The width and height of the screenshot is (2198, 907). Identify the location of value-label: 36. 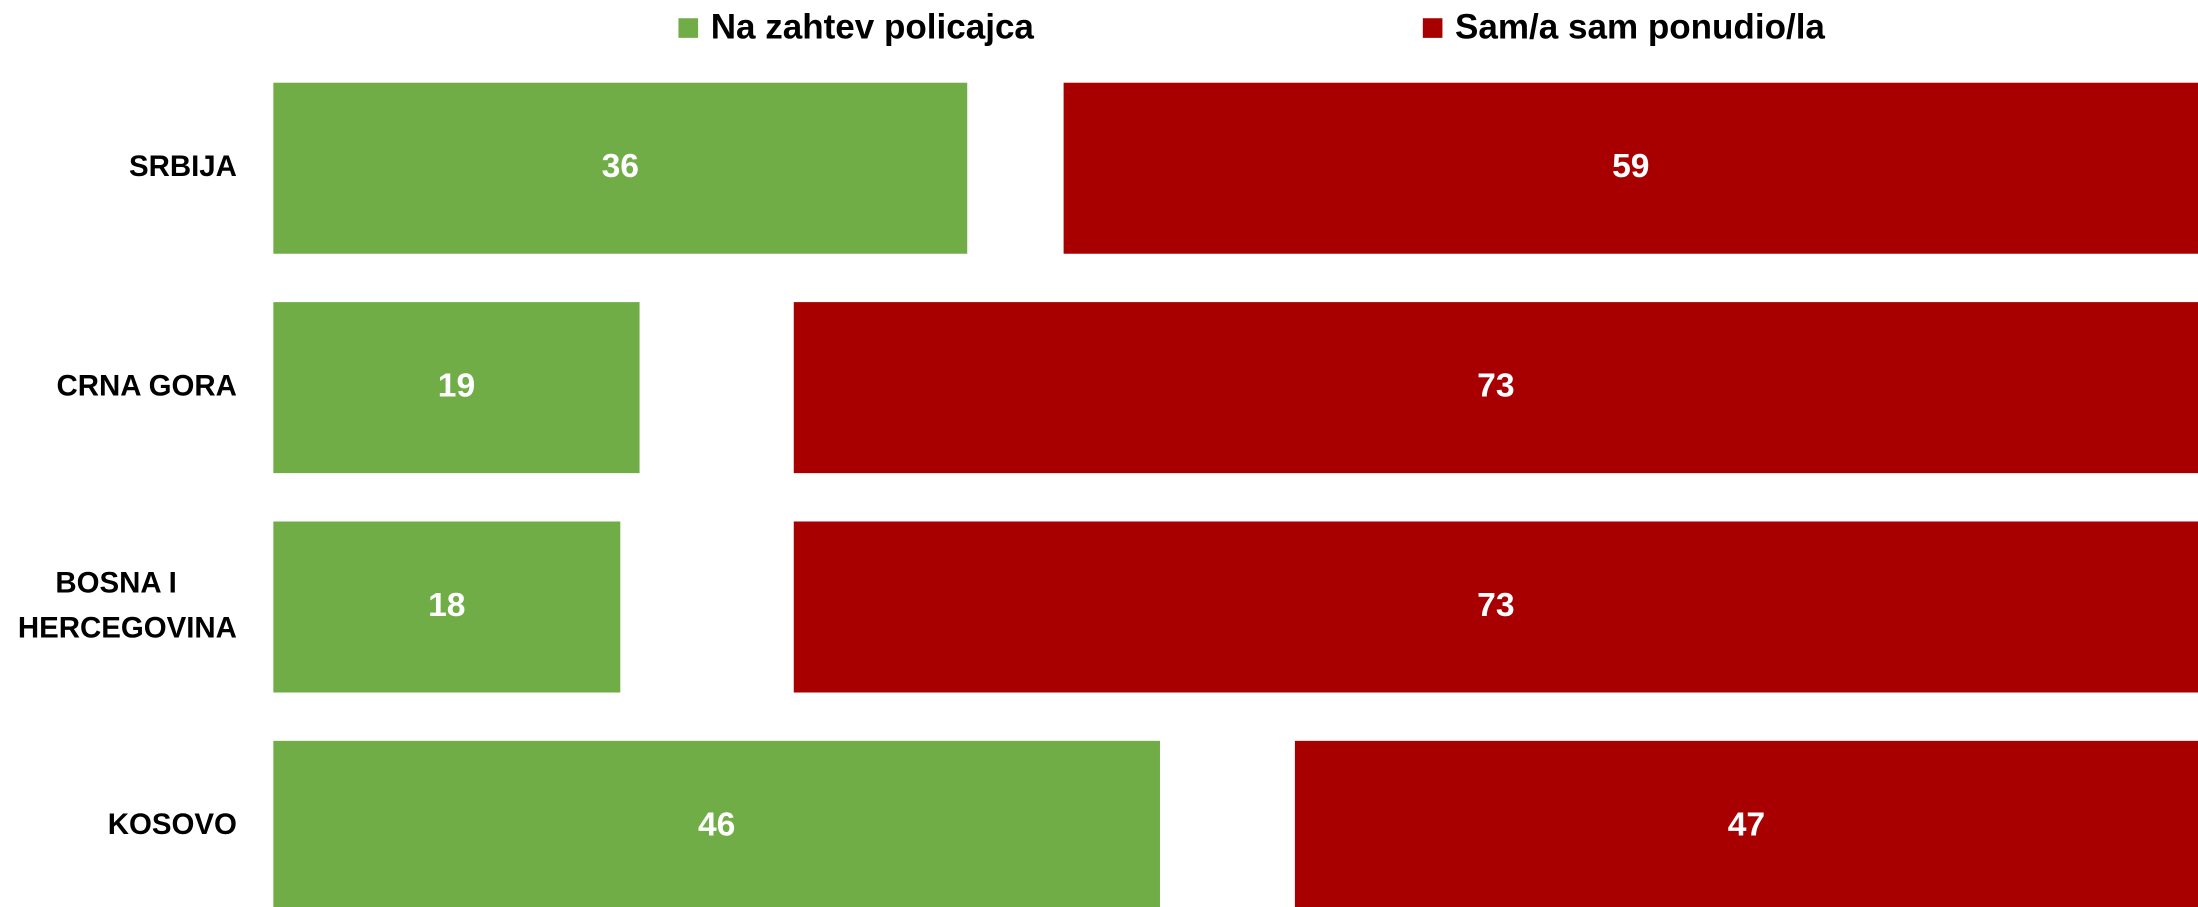
(620, 166).